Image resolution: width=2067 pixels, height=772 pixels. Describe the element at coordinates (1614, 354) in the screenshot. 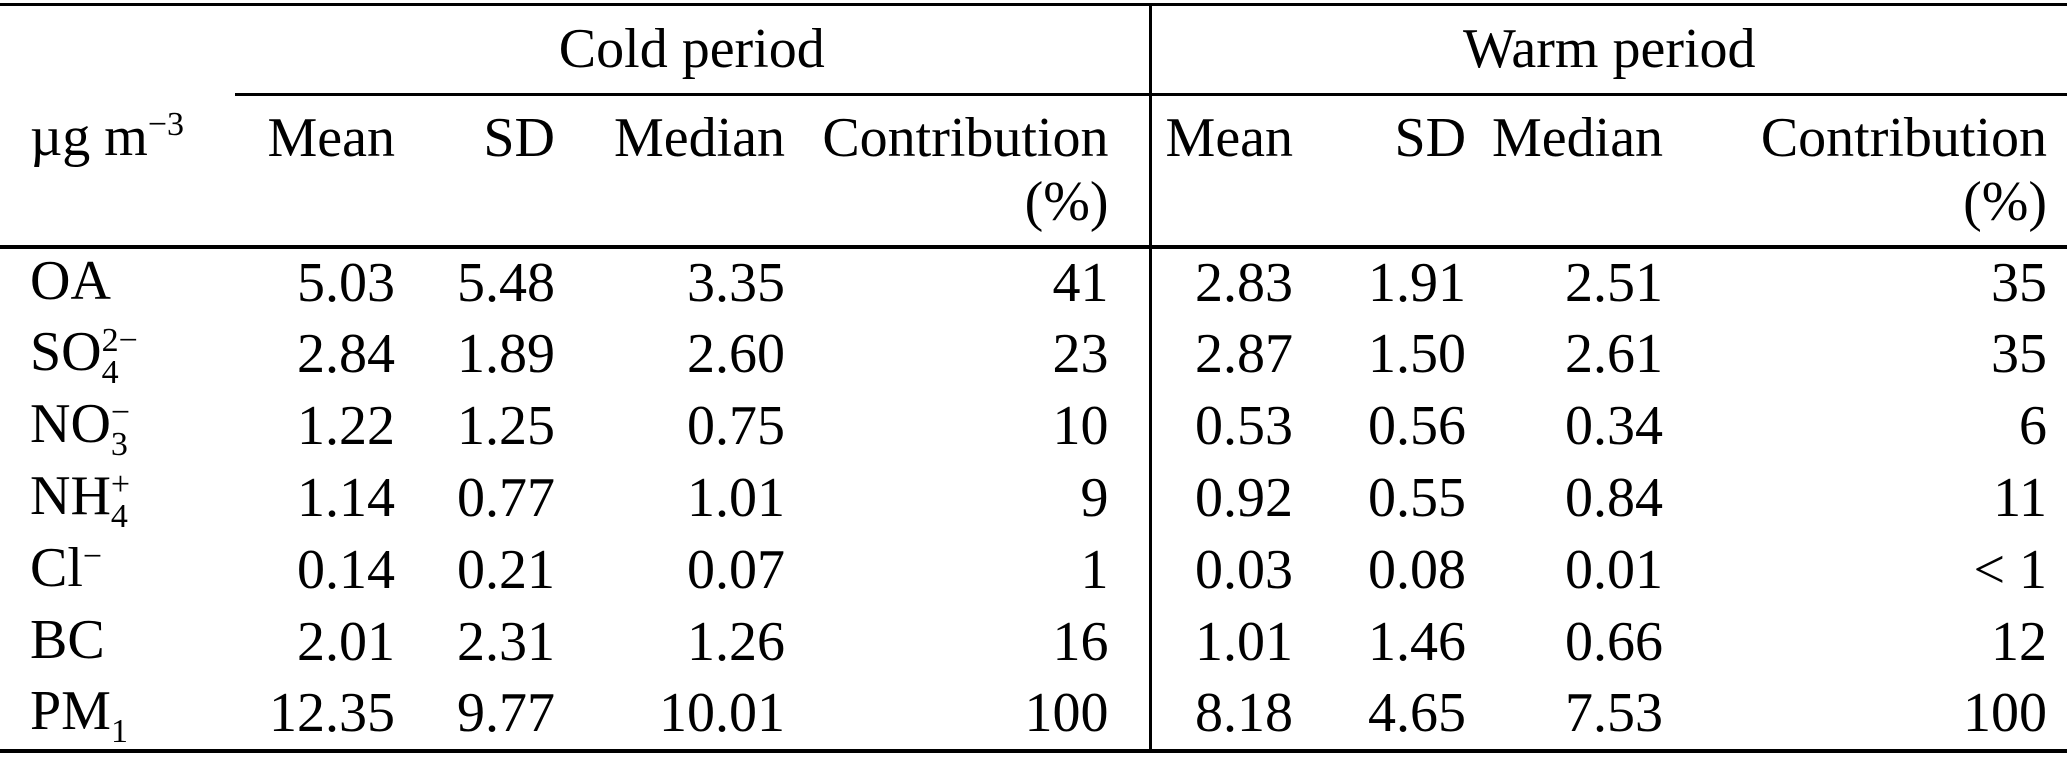

I see `cell-warm-median: 2.61` at that location.